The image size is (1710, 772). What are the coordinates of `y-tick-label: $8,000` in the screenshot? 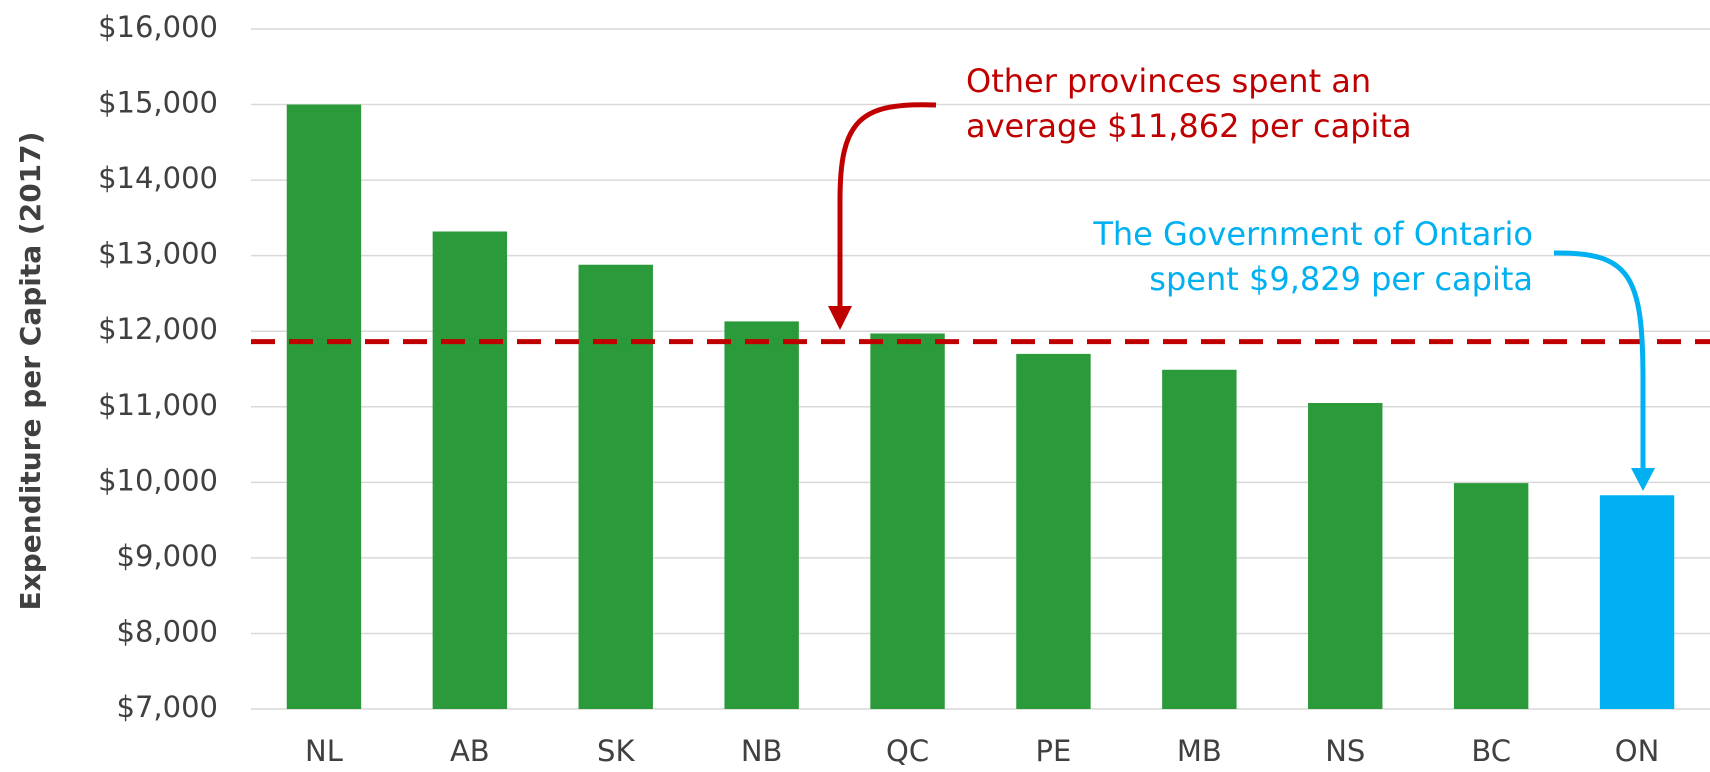 It's located at (167, 631).